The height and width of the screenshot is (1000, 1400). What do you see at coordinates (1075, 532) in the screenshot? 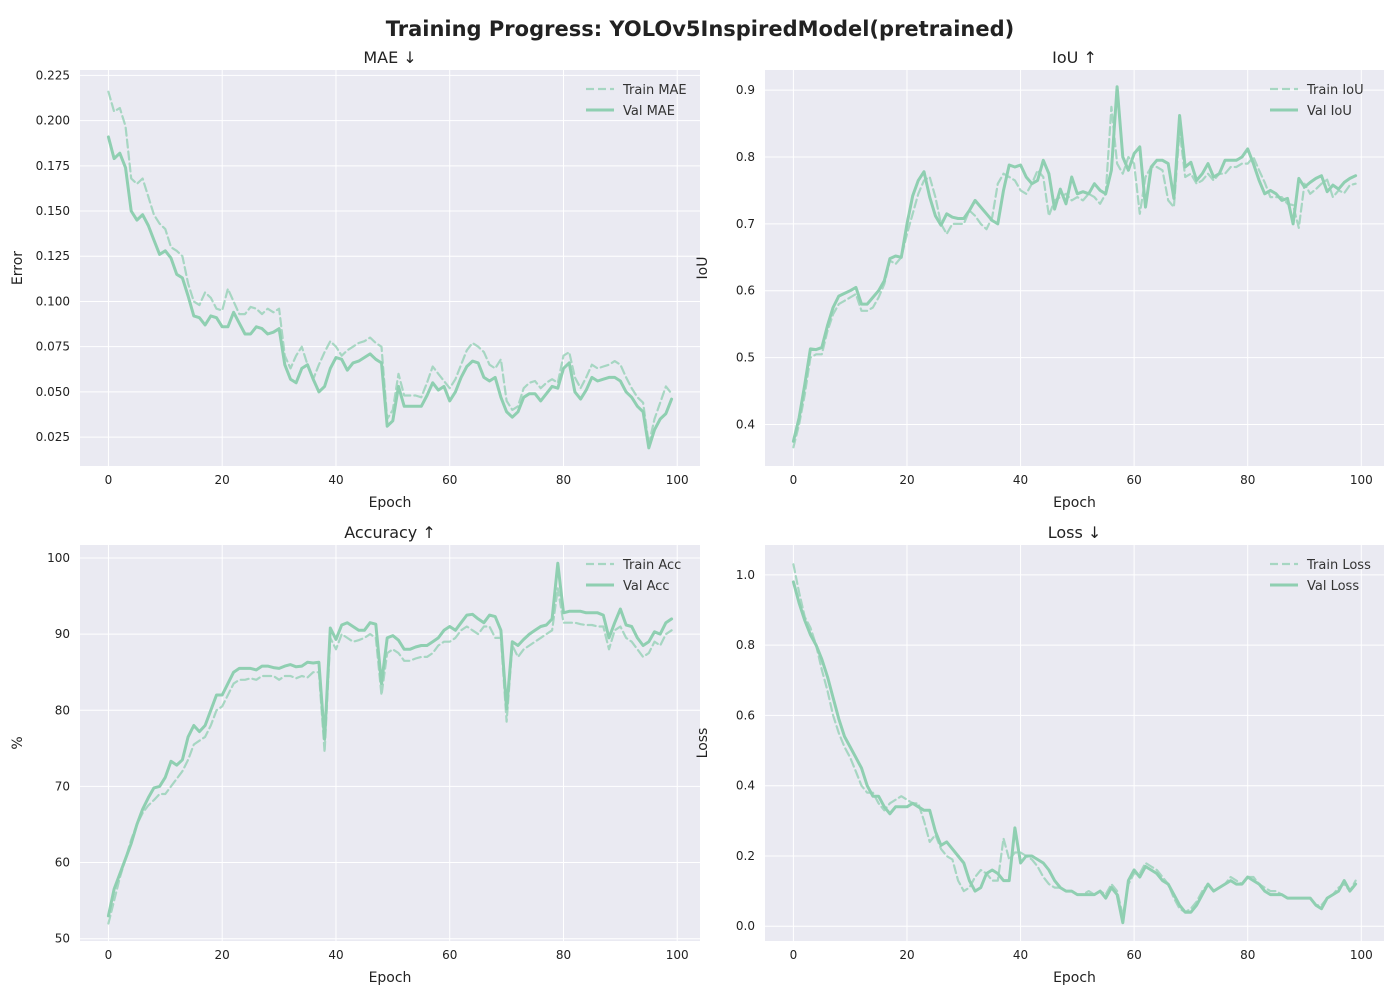
I see `subplot-title: Loss ↓` at bounding box center [1075, 532].